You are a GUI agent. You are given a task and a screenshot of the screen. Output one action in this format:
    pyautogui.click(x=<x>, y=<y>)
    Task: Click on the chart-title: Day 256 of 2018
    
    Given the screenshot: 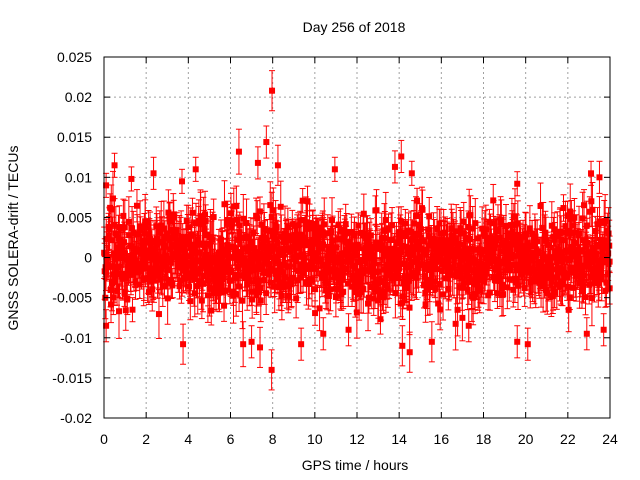 What is the action you would take?
    pyautogui.click(x=354, y=27)
    